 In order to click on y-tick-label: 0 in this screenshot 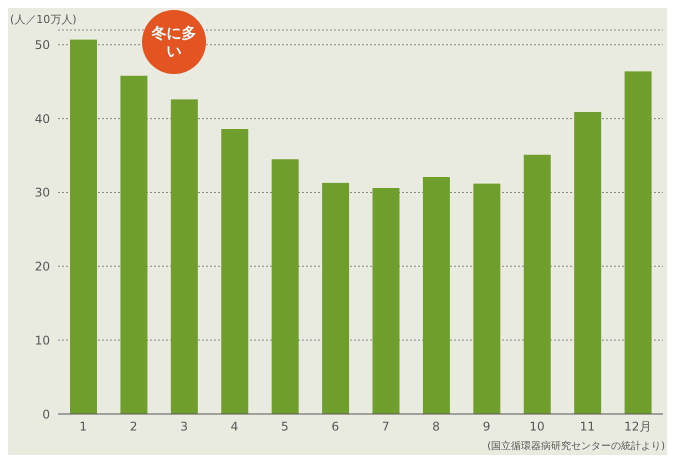, I will do `click(46, 414)`.